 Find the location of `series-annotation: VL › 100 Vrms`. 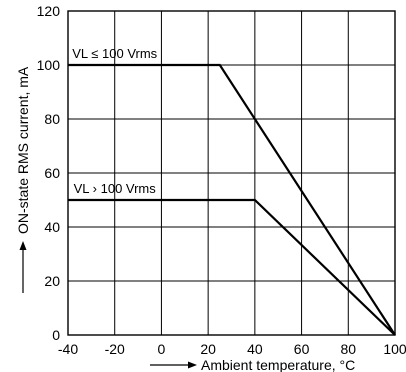

series-annotation: VL › 100 Vrms is located at coordinates (115, 188).